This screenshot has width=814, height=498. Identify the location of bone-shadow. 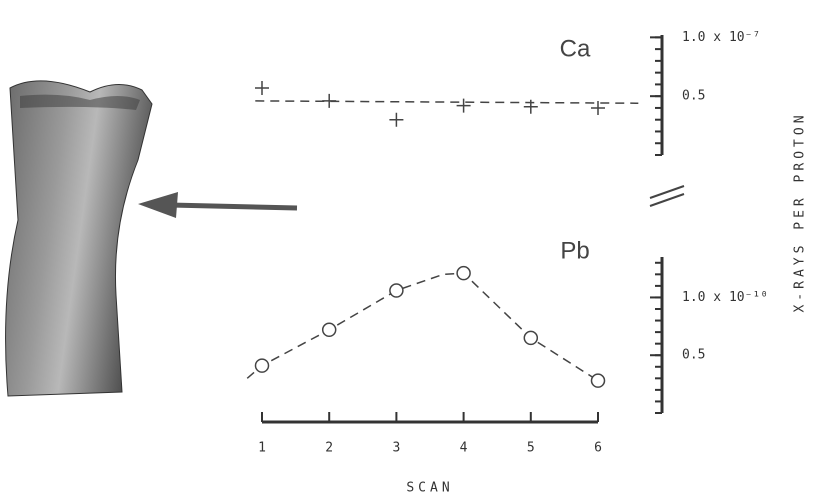
(80, 102).